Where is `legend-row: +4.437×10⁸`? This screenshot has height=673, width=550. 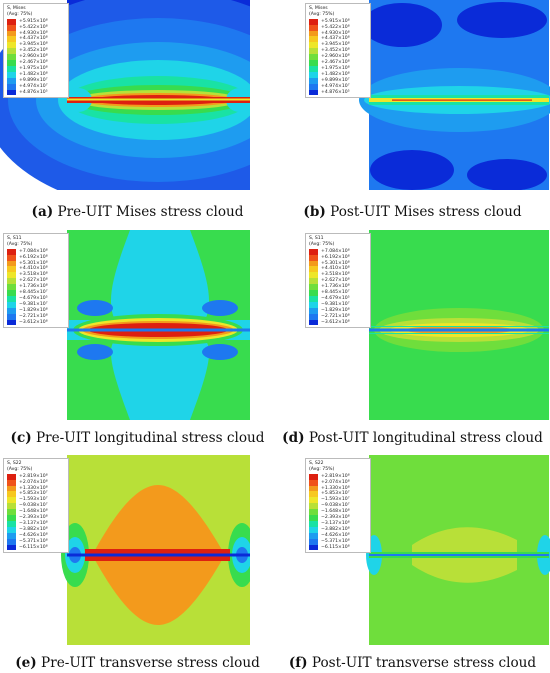
legend-row: +4.437×10⁸ is located at coordinates (338, 39).